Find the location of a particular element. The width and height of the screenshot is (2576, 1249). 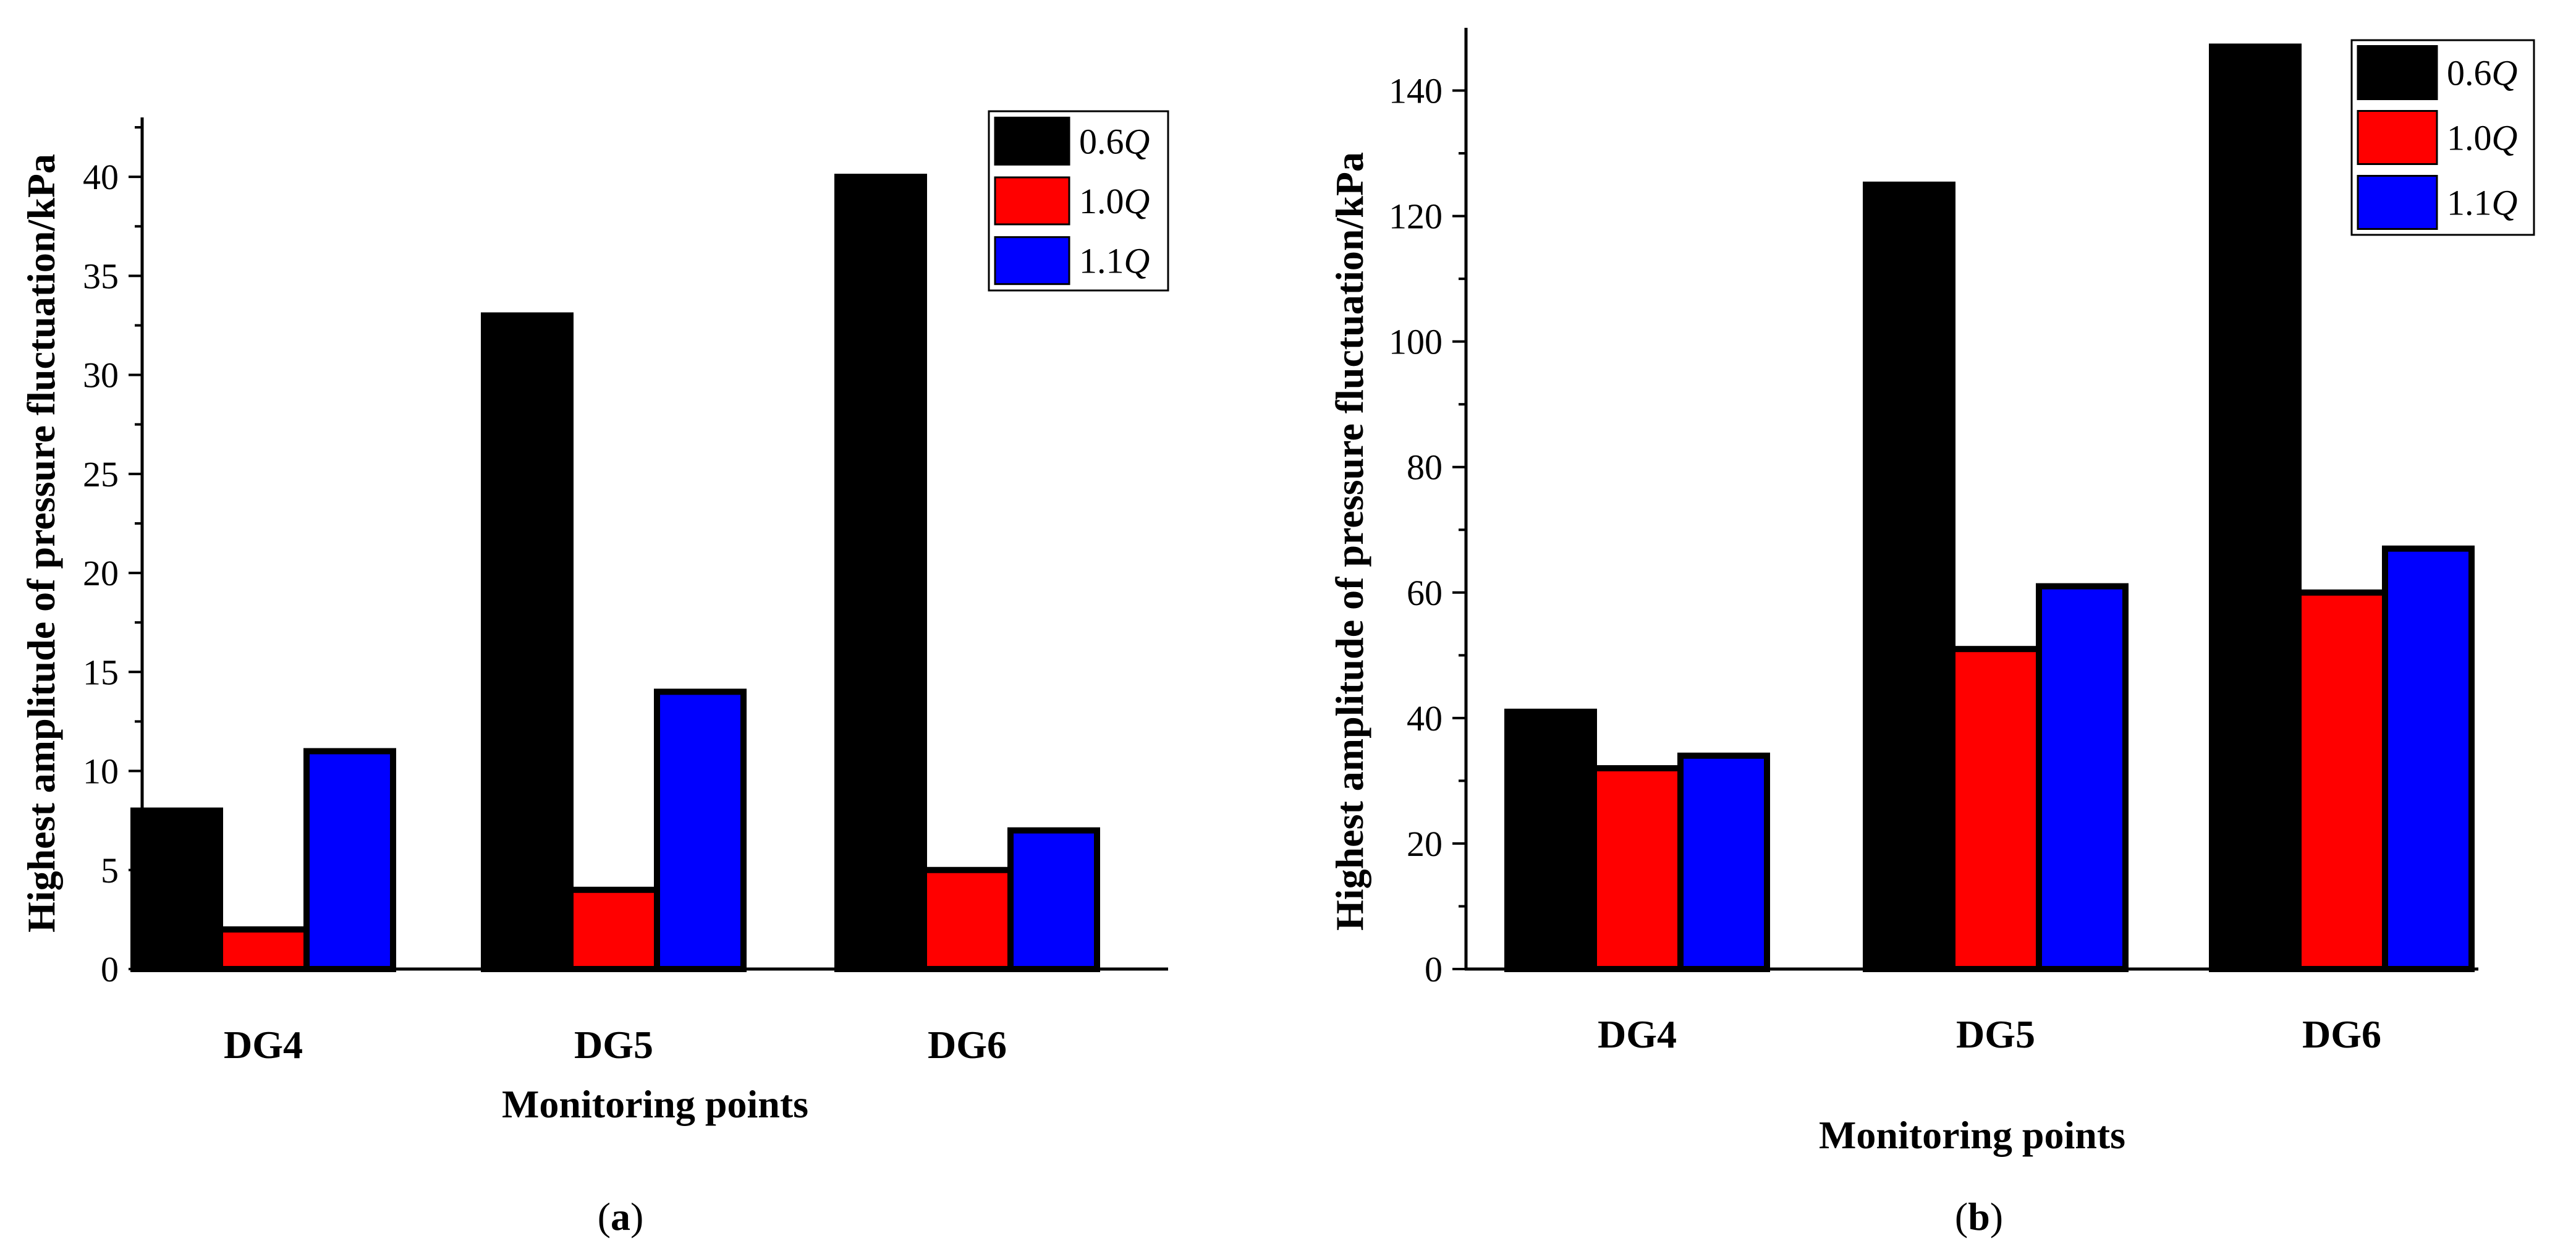

y-tick-label: 15 is located at coordinates (101, 672).